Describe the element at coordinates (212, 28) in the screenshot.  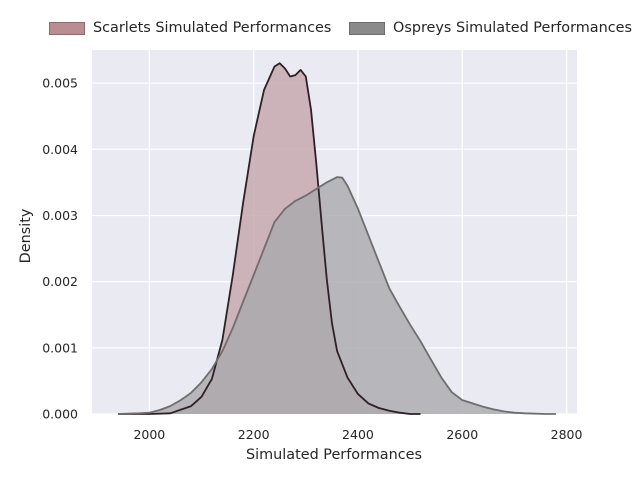
I see `legend-label-scarlets: Scarlets Simulated Performances` at that location.